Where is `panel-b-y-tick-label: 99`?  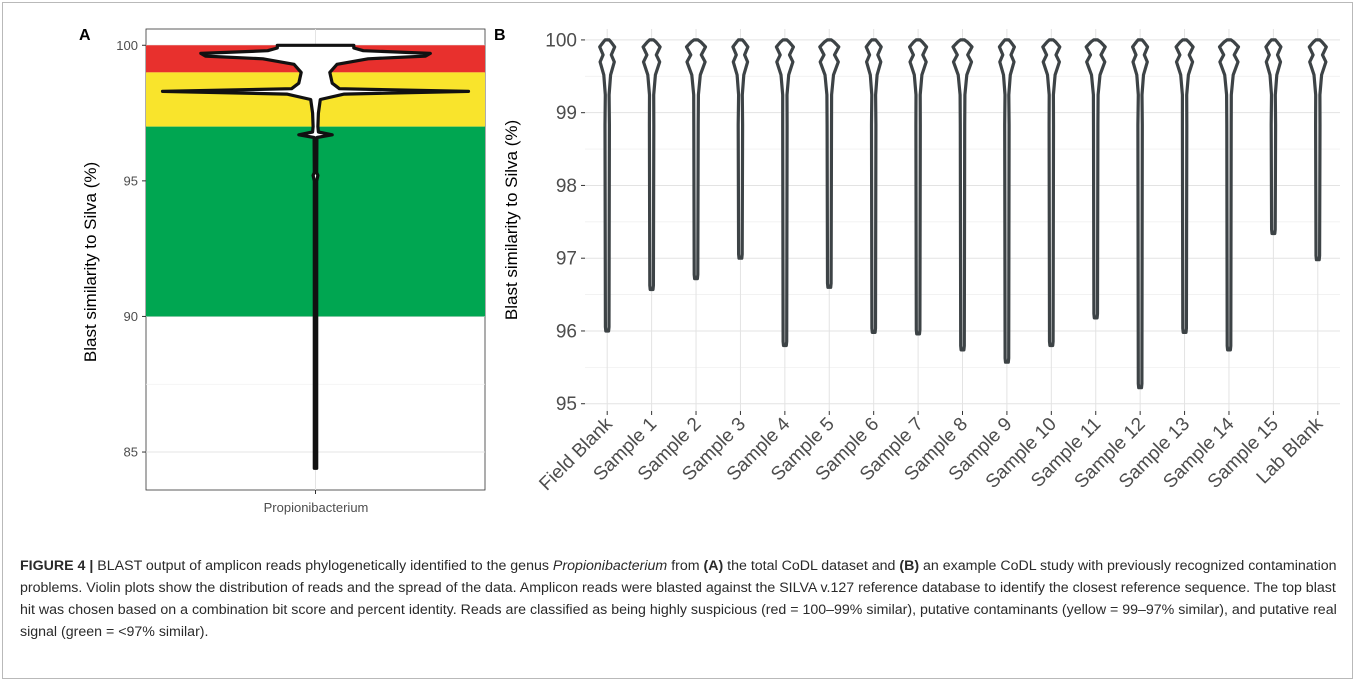
panel-b-y-tick-label: 99 is located at coordinates (566, 113).